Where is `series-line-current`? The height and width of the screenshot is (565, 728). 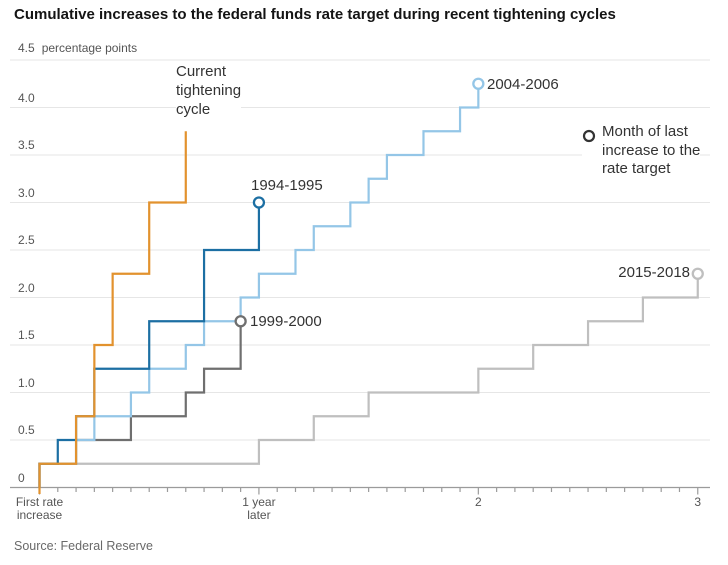 series-line-current is located at coordinates (112, 312).